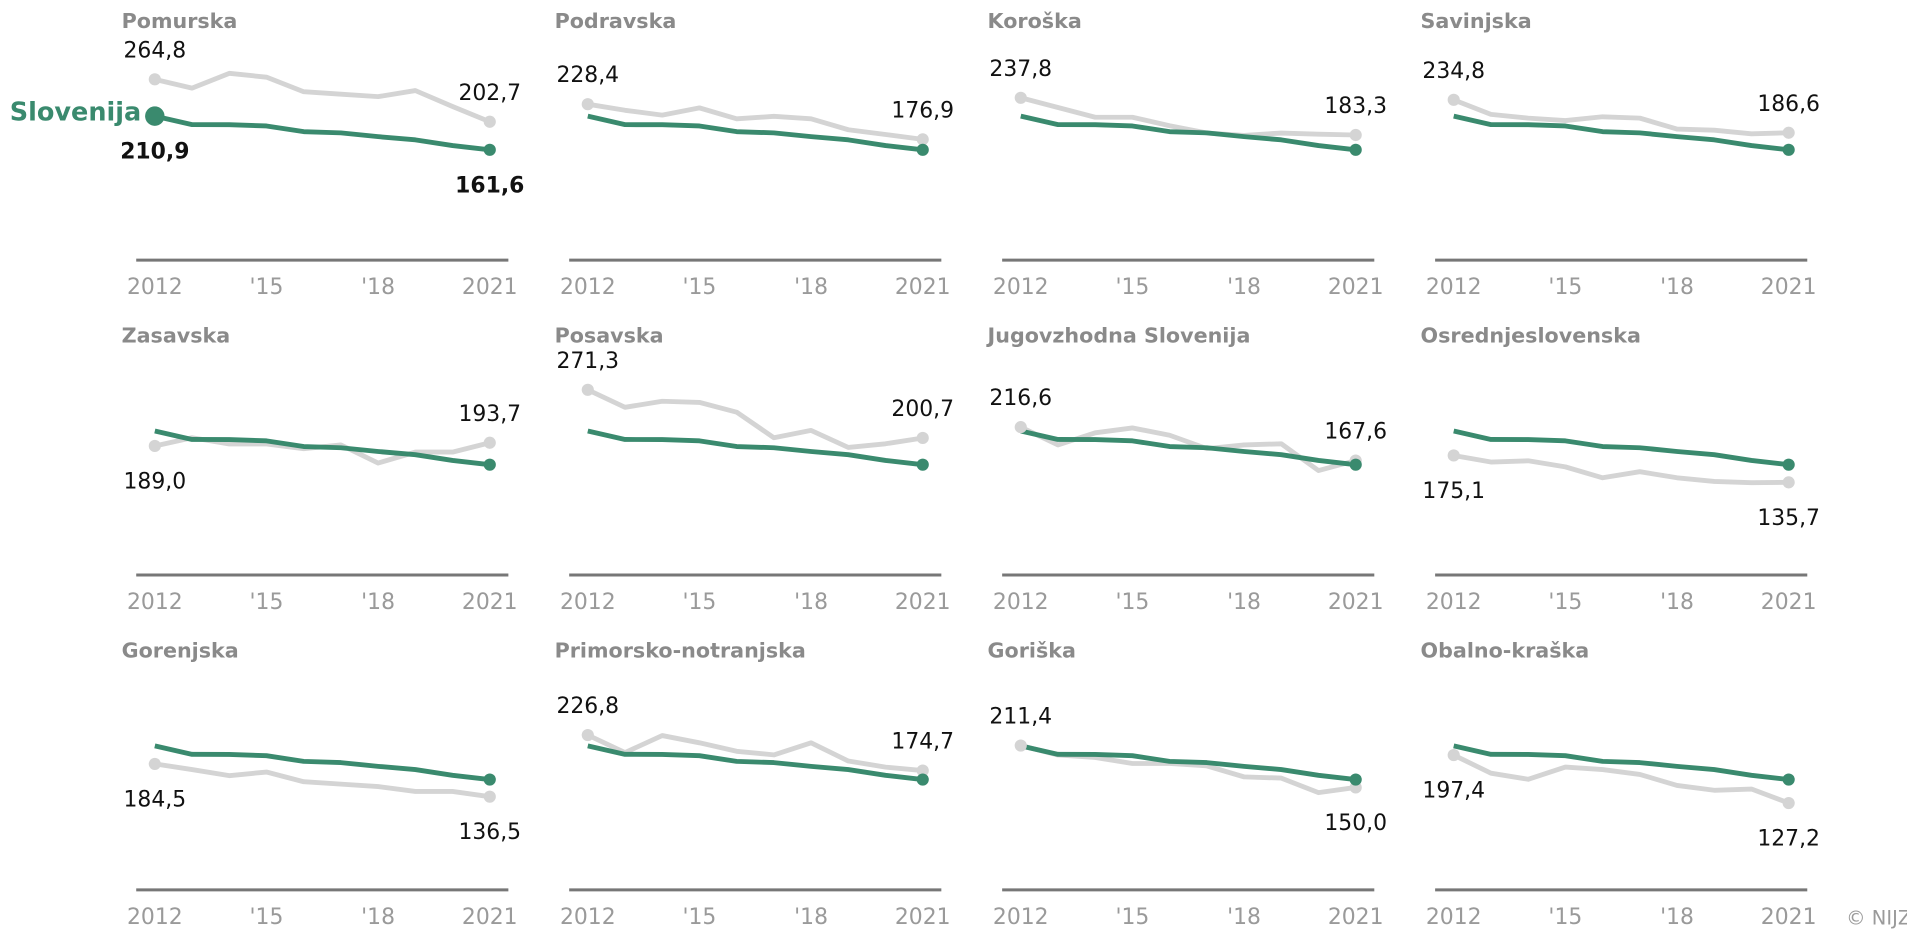 The image size is (1907, 930). I want to click on data-label: 234,8, so click(1453, 71).